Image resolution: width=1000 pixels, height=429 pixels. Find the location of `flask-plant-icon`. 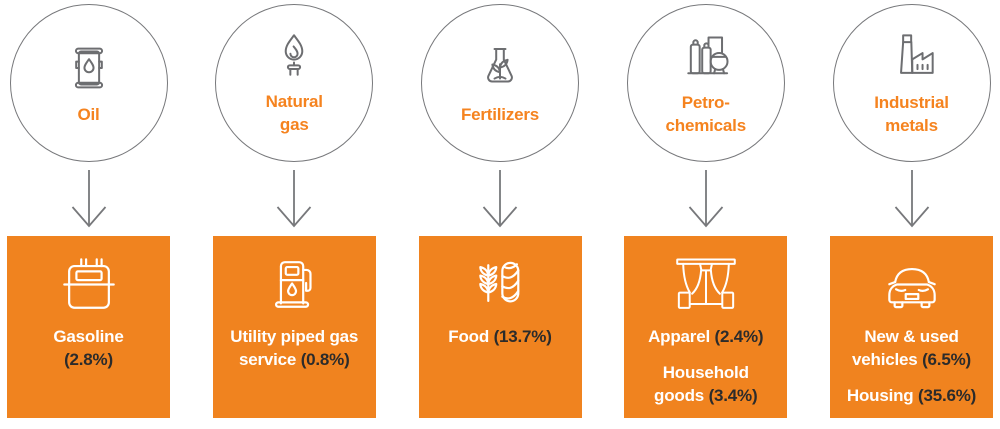

flask-plant-icon is located at coordinates (500, 68).